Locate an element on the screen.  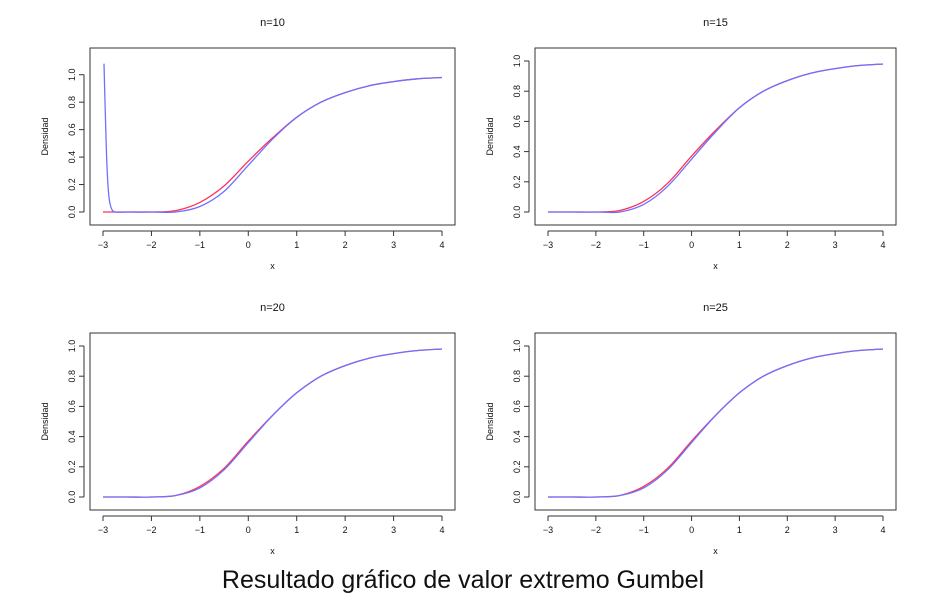
chart-title: n=20 is located at coordinates (272, 308).